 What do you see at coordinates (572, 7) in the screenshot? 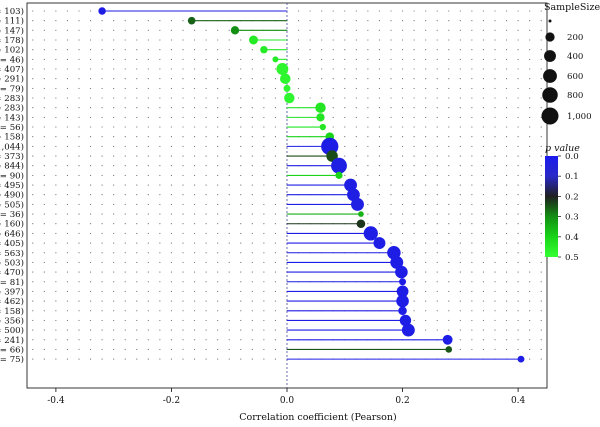
I see `size-legend-title: SampleSize` at bounding box center [572, 7].